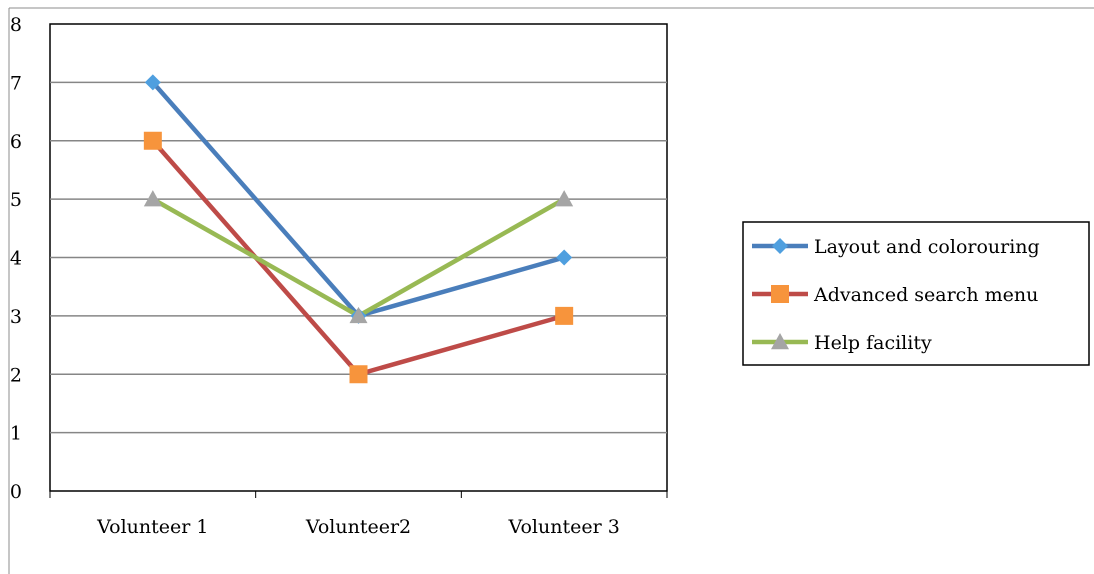 Image resolution: width=1094 pixels, height=574 pixels. What do you see at coordinates (16, 317) in the screenshot?
I see `y-tick-label: 3` at bounding box center [16, 317].